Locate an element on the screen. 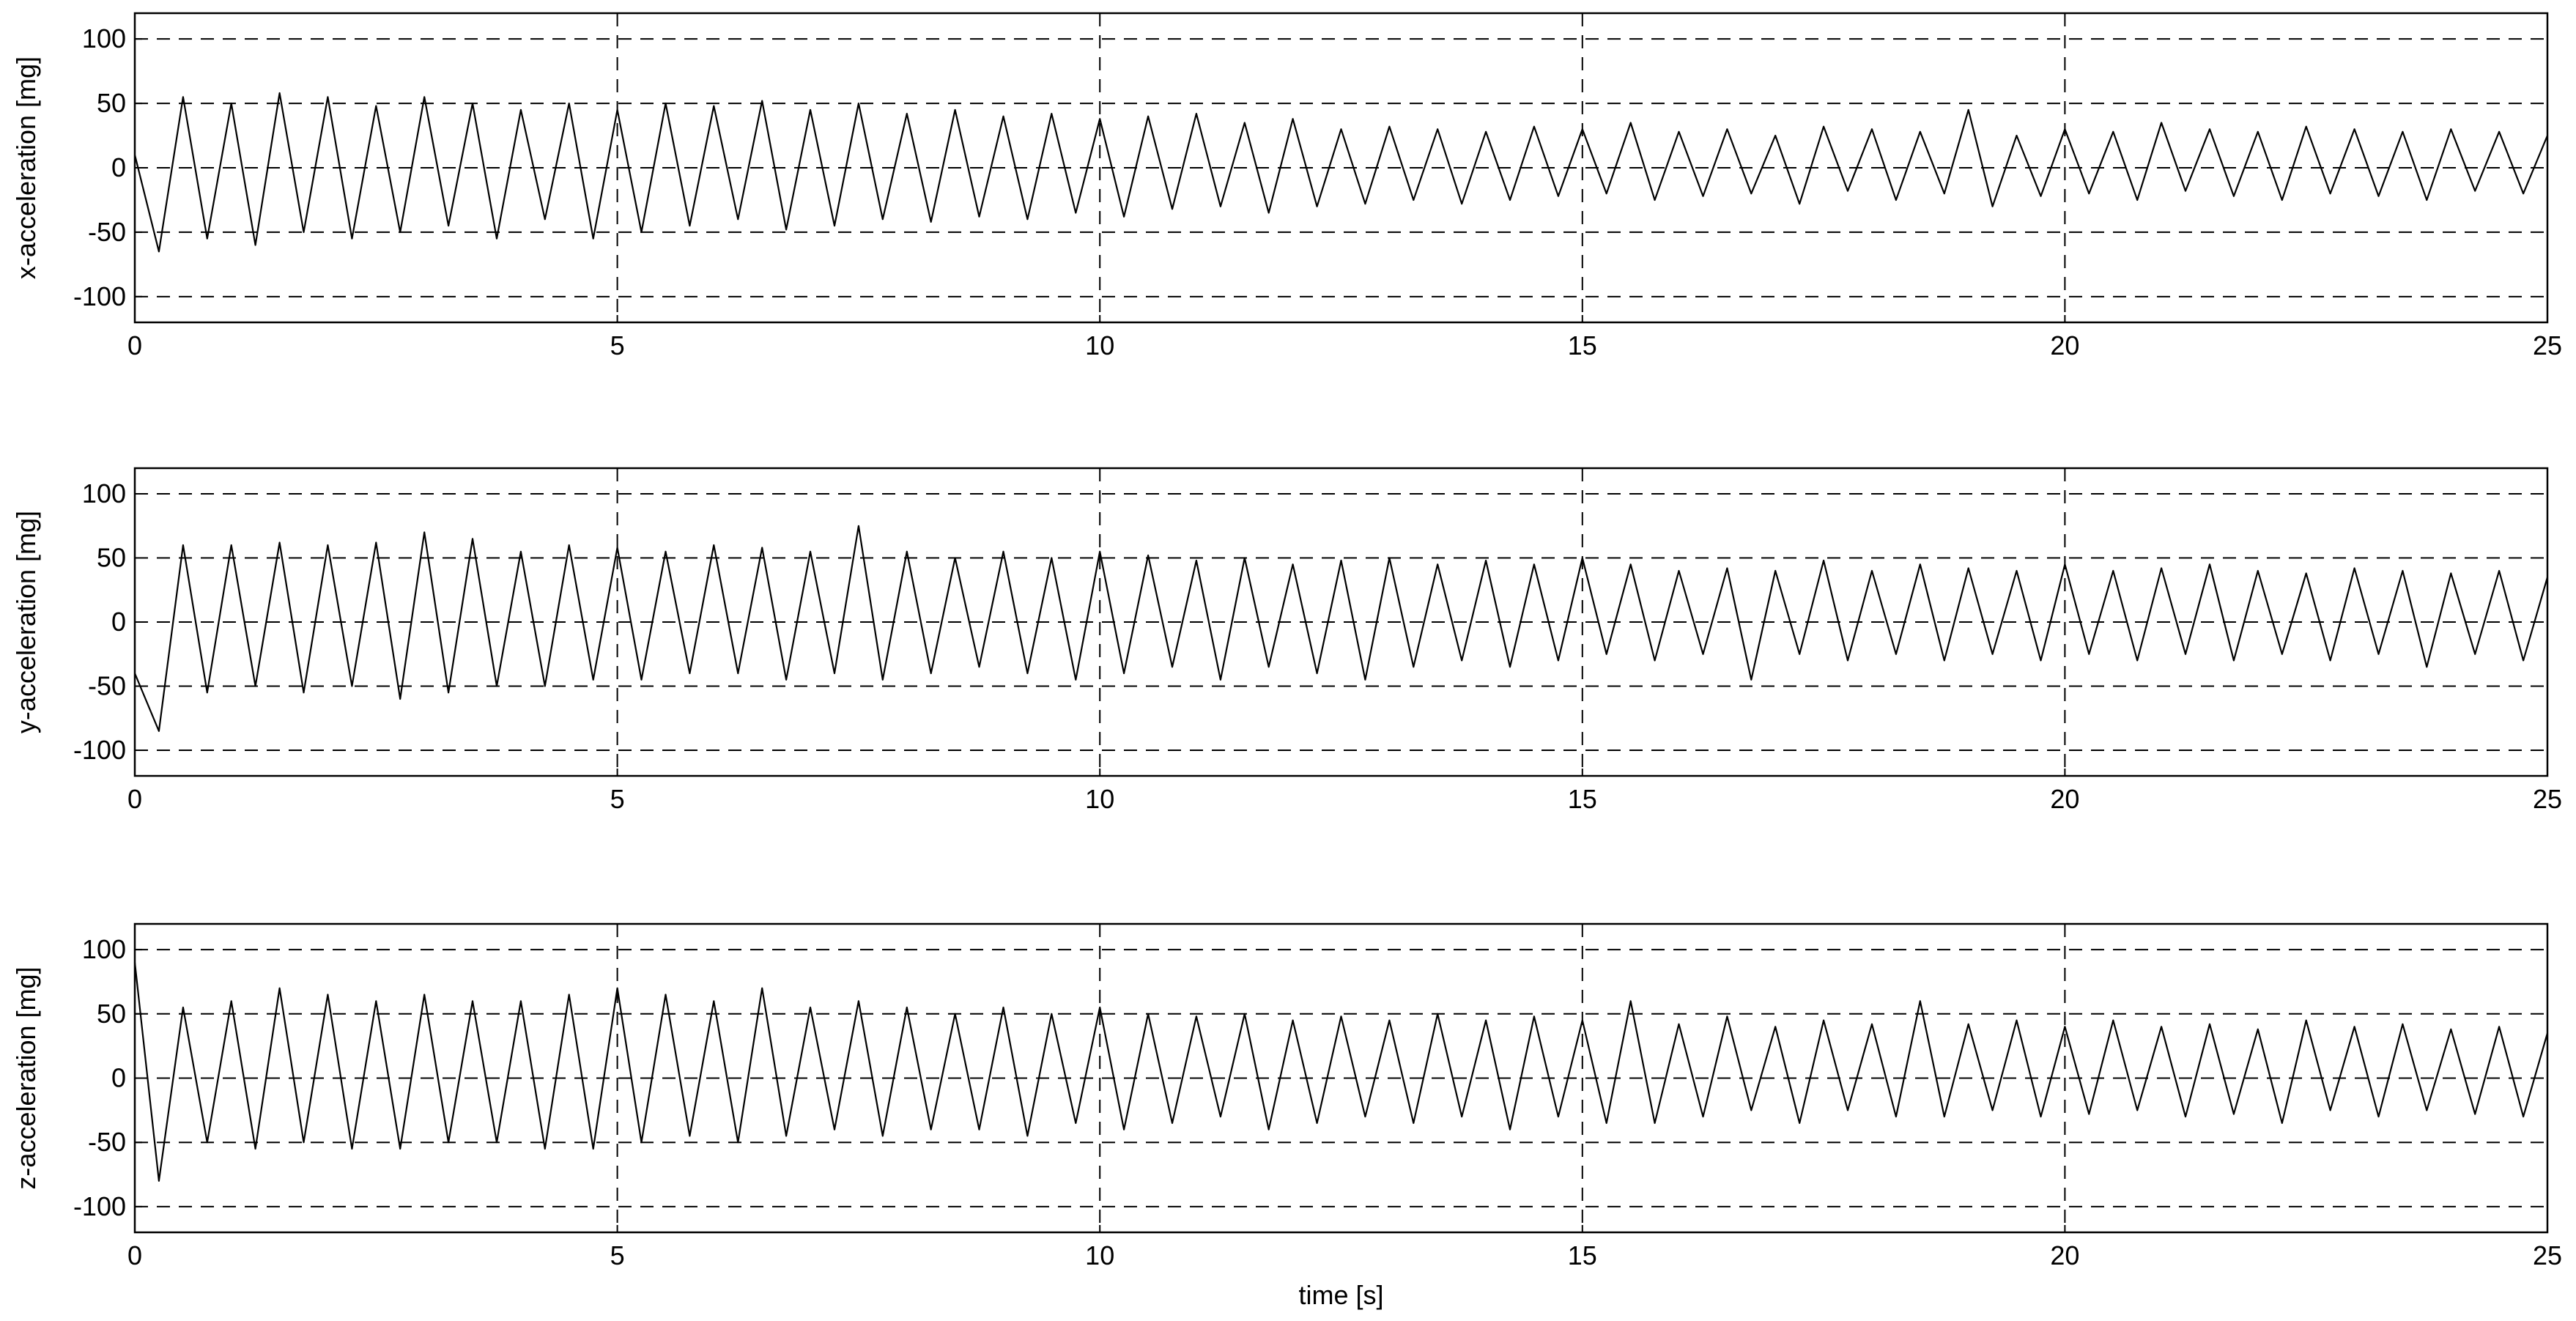 Image resolution: width=2576 pixels, height=1321 pixels. y-axis-label: z-acceleration [mg] is located at coordinates (26, 1077).